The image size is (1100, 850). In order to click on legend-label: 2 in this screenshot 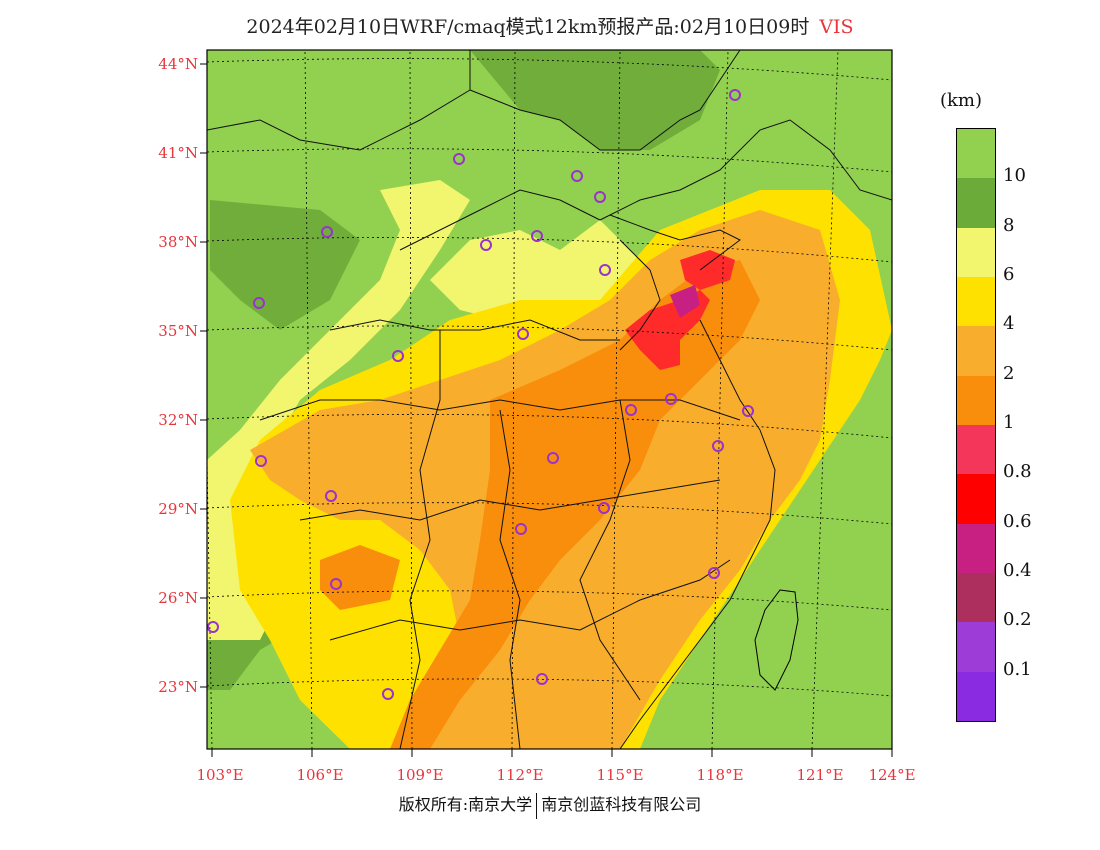, I will do `click(1009, 373)`.